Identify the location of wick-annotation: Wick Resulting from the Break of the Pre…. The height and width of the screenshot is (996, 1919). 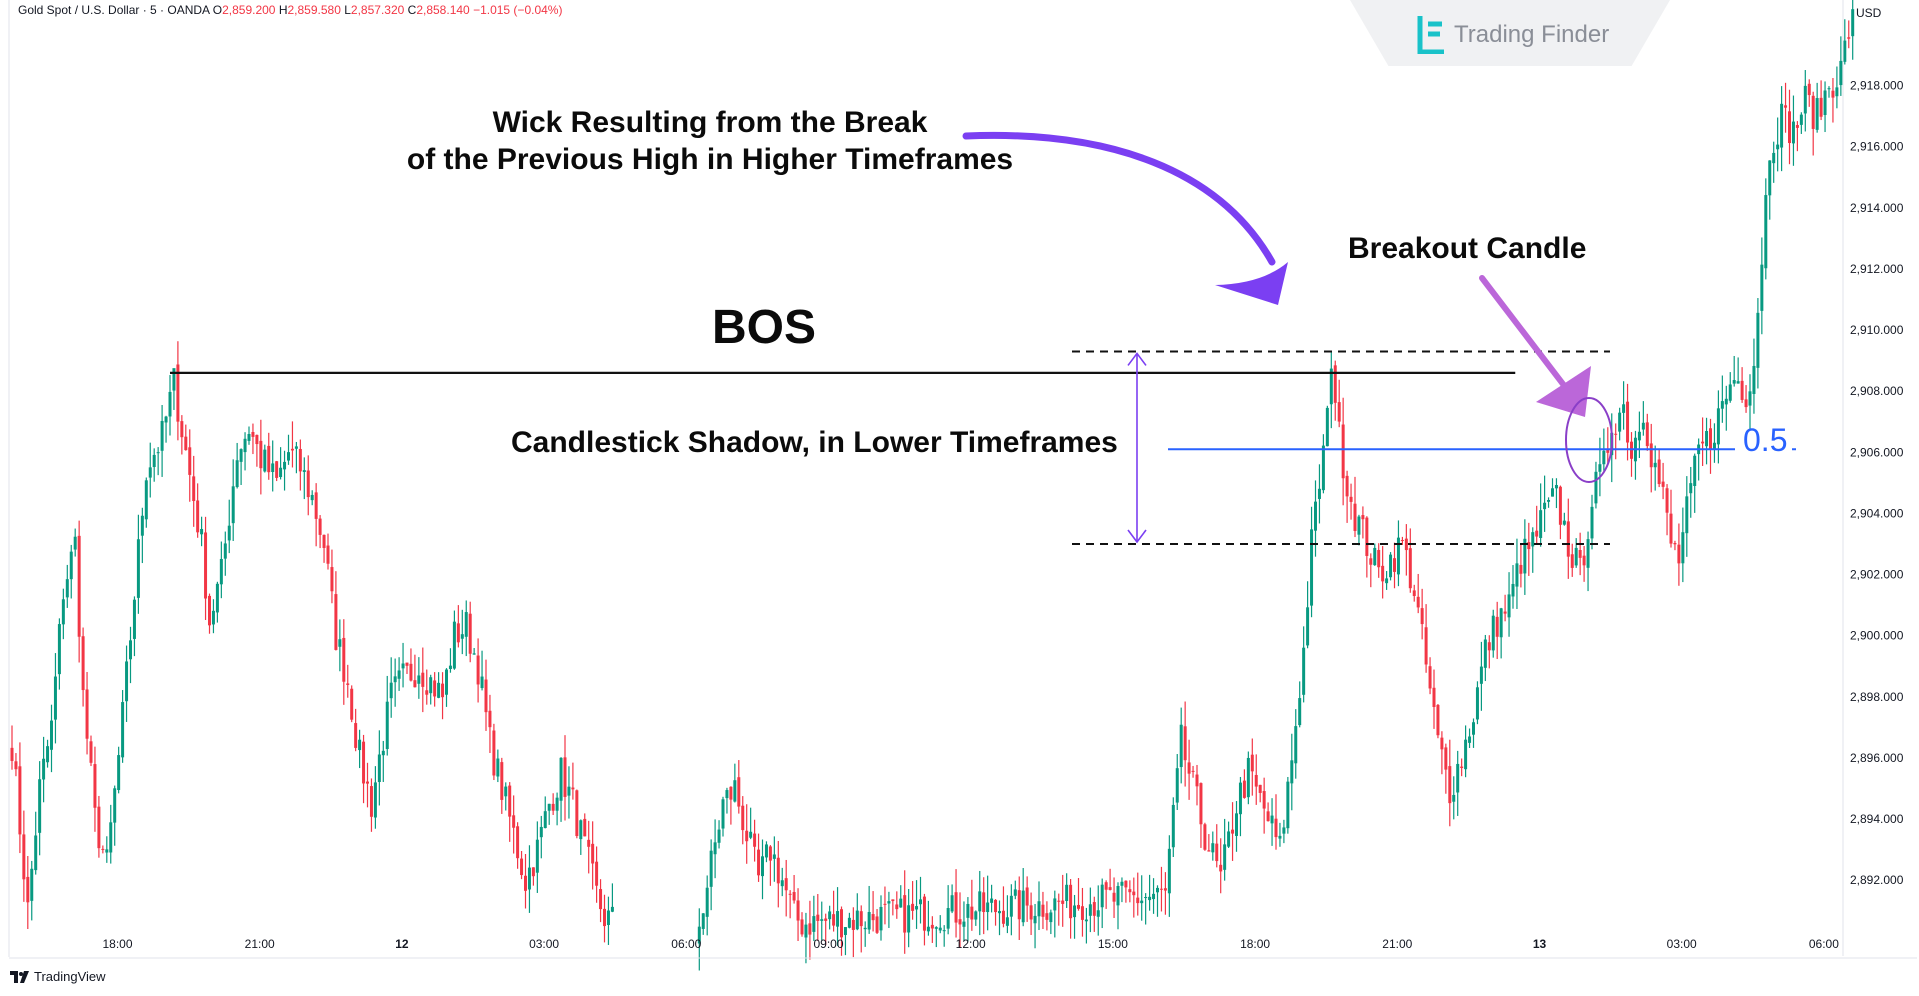
(710, 141).